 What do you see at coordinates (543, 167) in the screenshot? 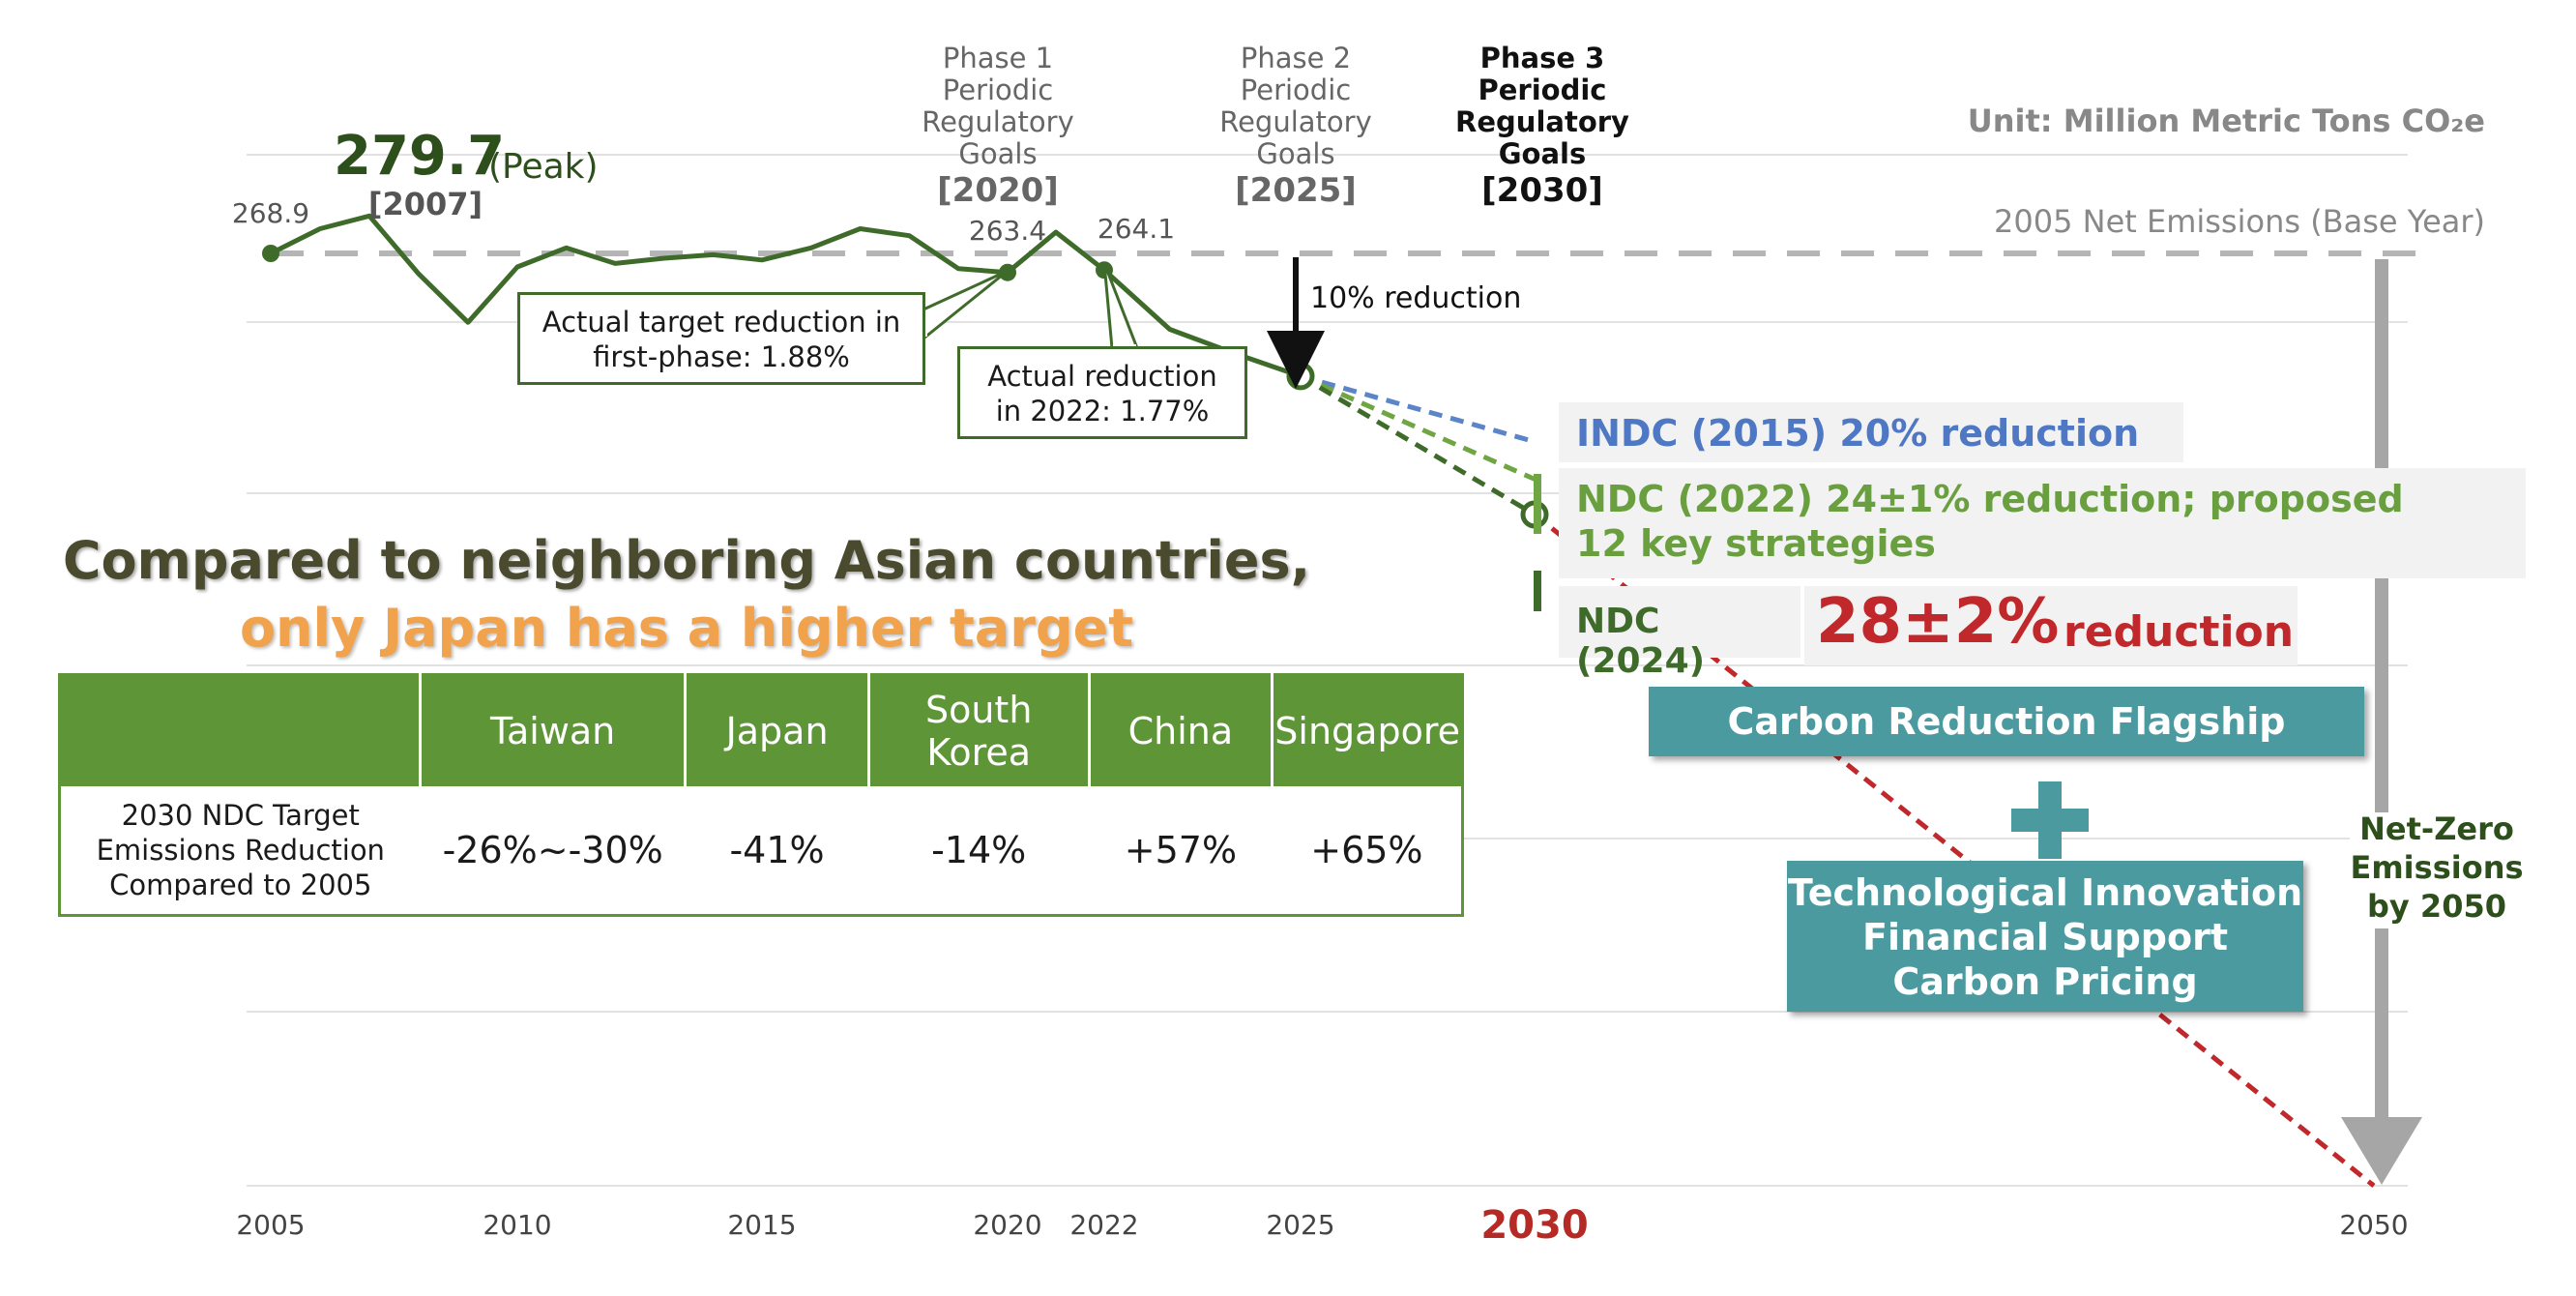
I see `peak-word-label: (Peak)` at bounding box center [543, 167].